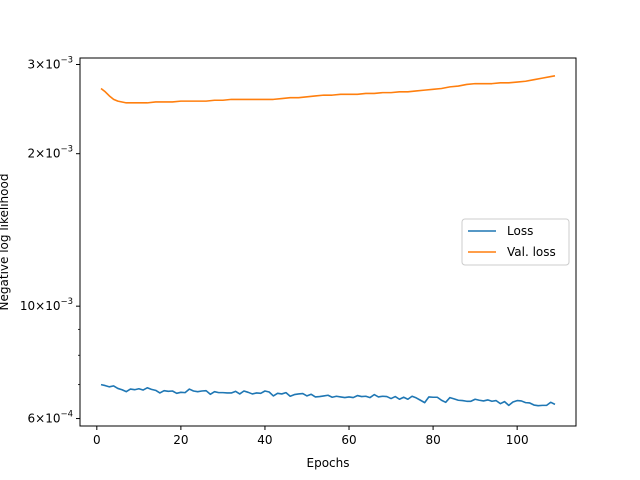  Describe the element at coordinates (51, 153) in the screenshot. I see `y-tick-label: 2×10⁻³` at that location.